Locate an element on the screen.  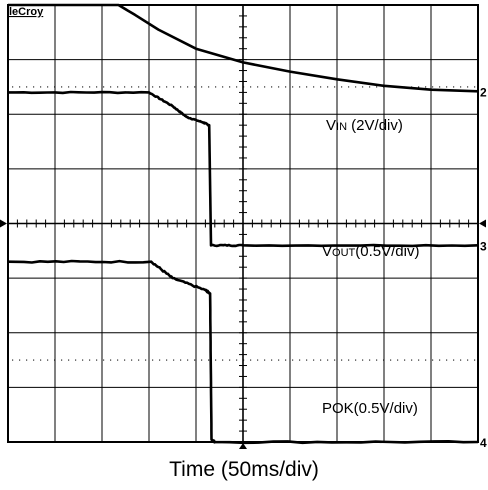
vin-label-sub: IN is located at coordinates (341, 127).